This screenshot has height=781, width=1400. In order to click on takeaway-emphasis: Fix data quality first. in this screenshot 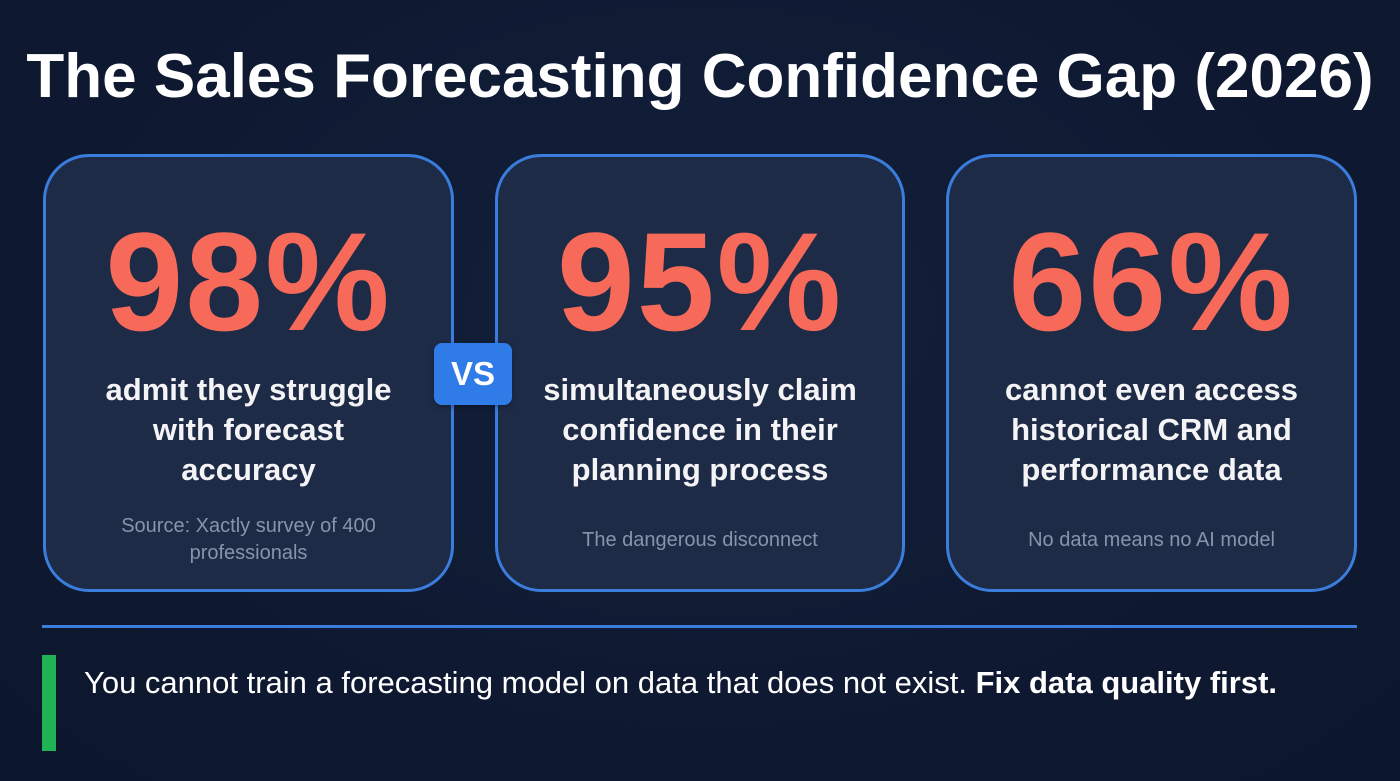, I will do `click(1126, 682)`.